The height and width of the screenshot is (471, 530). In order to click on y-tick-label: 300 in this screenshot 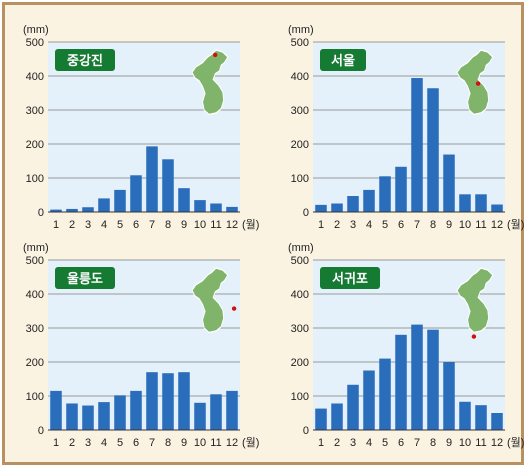, I will do `click(35, 329)`.